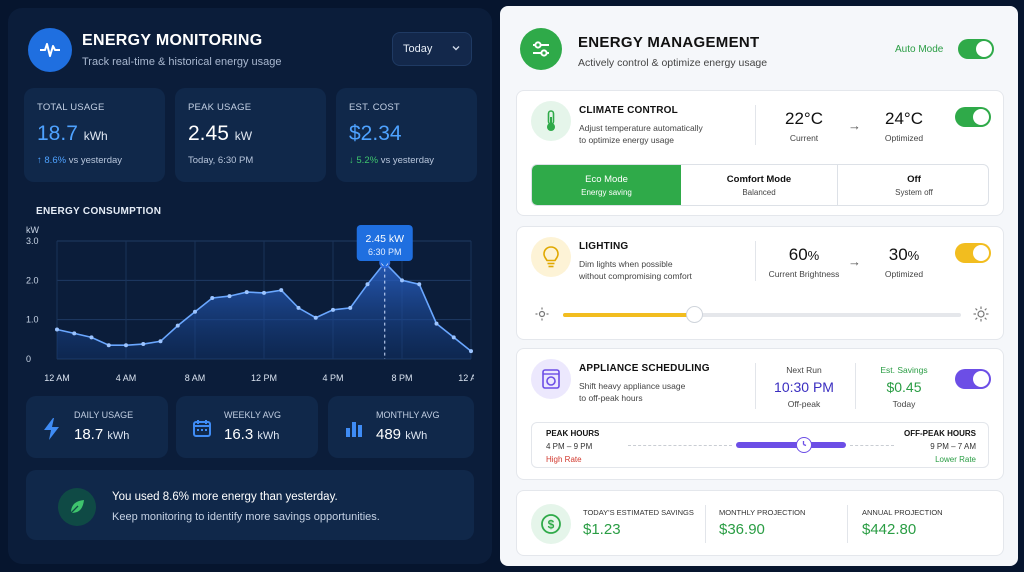  What do you see at coordinates (28, 359) in the screenshot?
I see `y-tick-label: 0` at bounding box center [28, 359].